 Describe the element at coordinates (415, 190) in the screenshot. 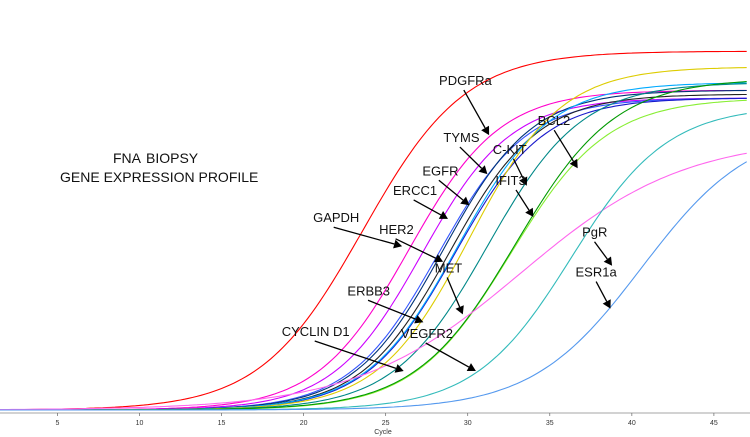

I see `gene-label-ercc1: ERCC1` at that location.